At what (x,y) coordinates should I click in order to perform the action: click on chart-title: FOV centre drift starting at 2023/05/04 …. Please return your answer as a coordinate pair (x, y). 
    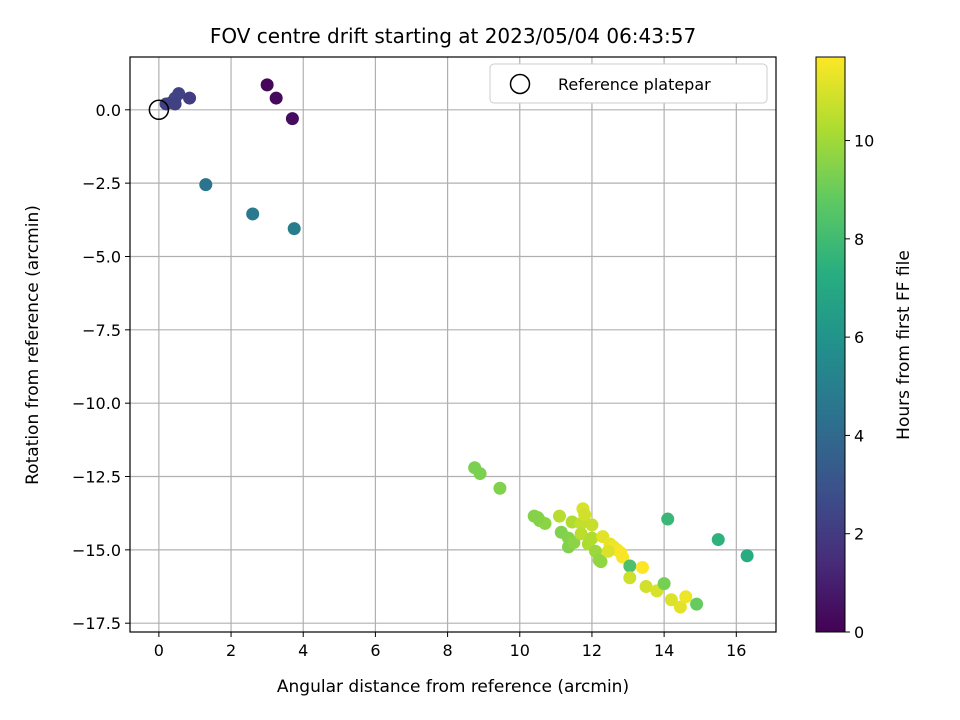
    Looking at the image, I should click on (453, 36).